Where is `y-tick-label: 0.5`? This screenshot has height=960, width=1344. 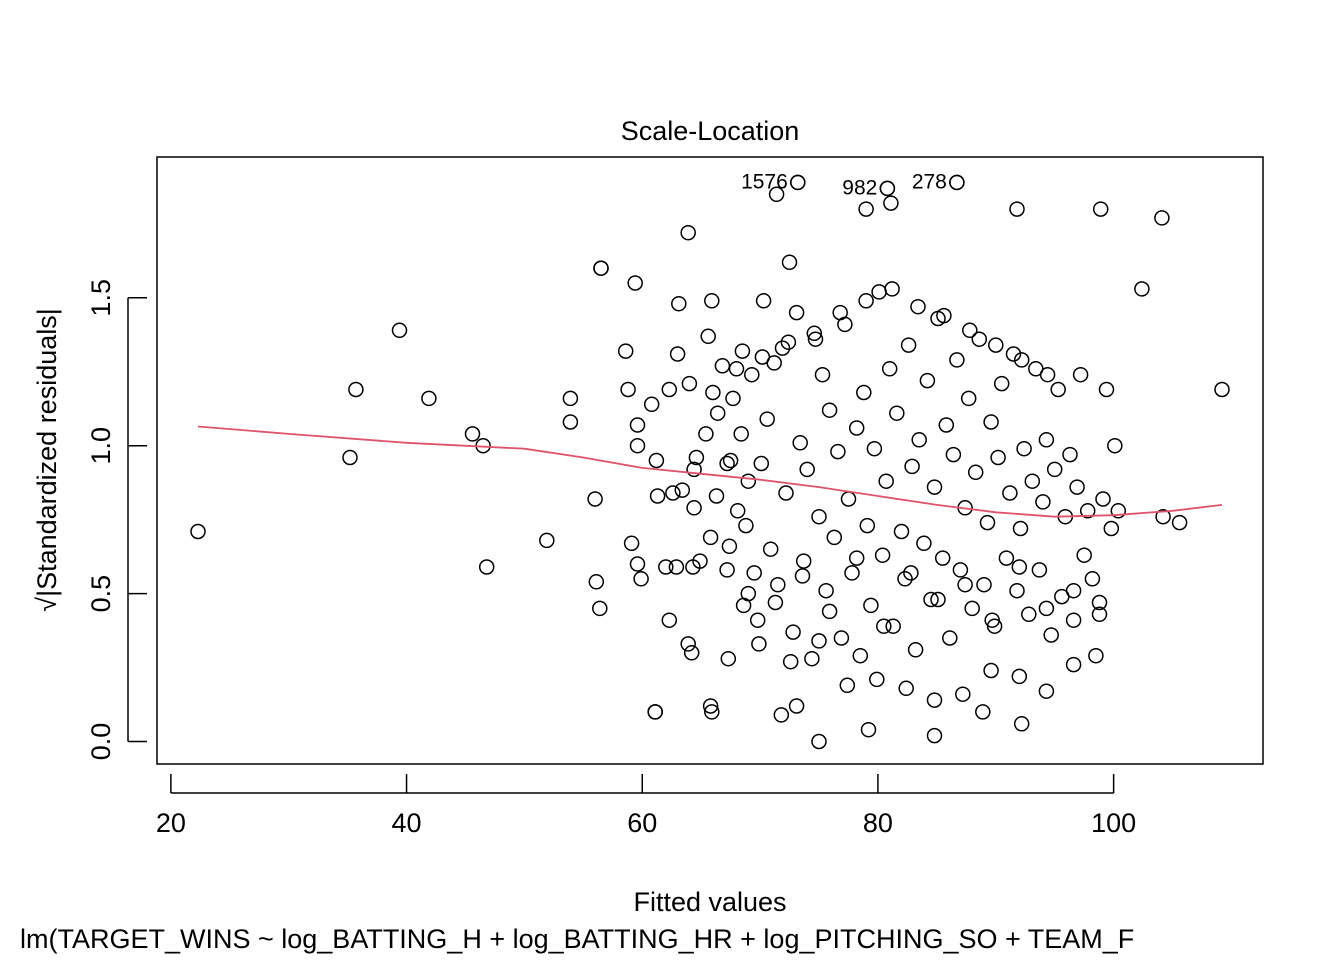 y-tick-label: 0.5 is located at coordinates (101, 594).